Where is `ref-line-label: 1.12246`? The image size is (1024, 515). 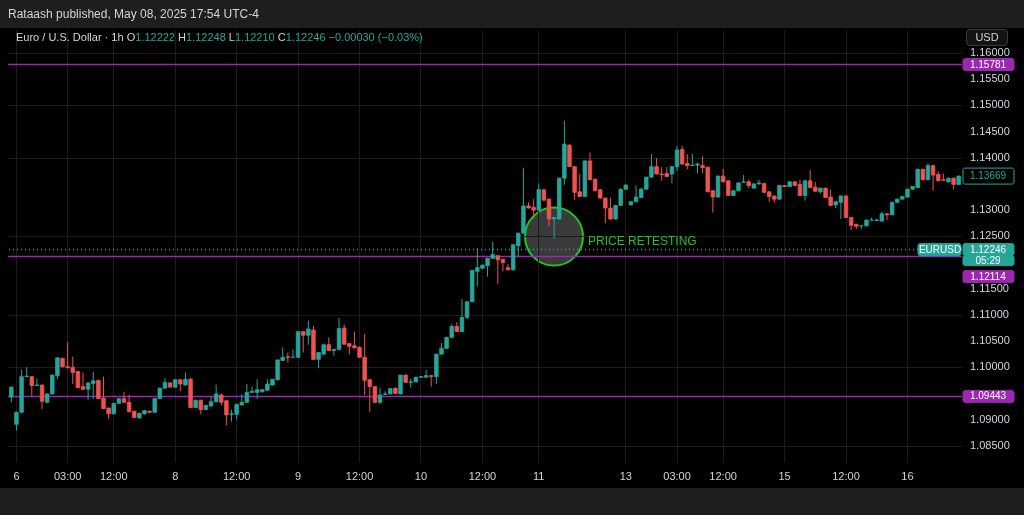 ref-line-label: 1.12246 is located at coordinates (988, 249).